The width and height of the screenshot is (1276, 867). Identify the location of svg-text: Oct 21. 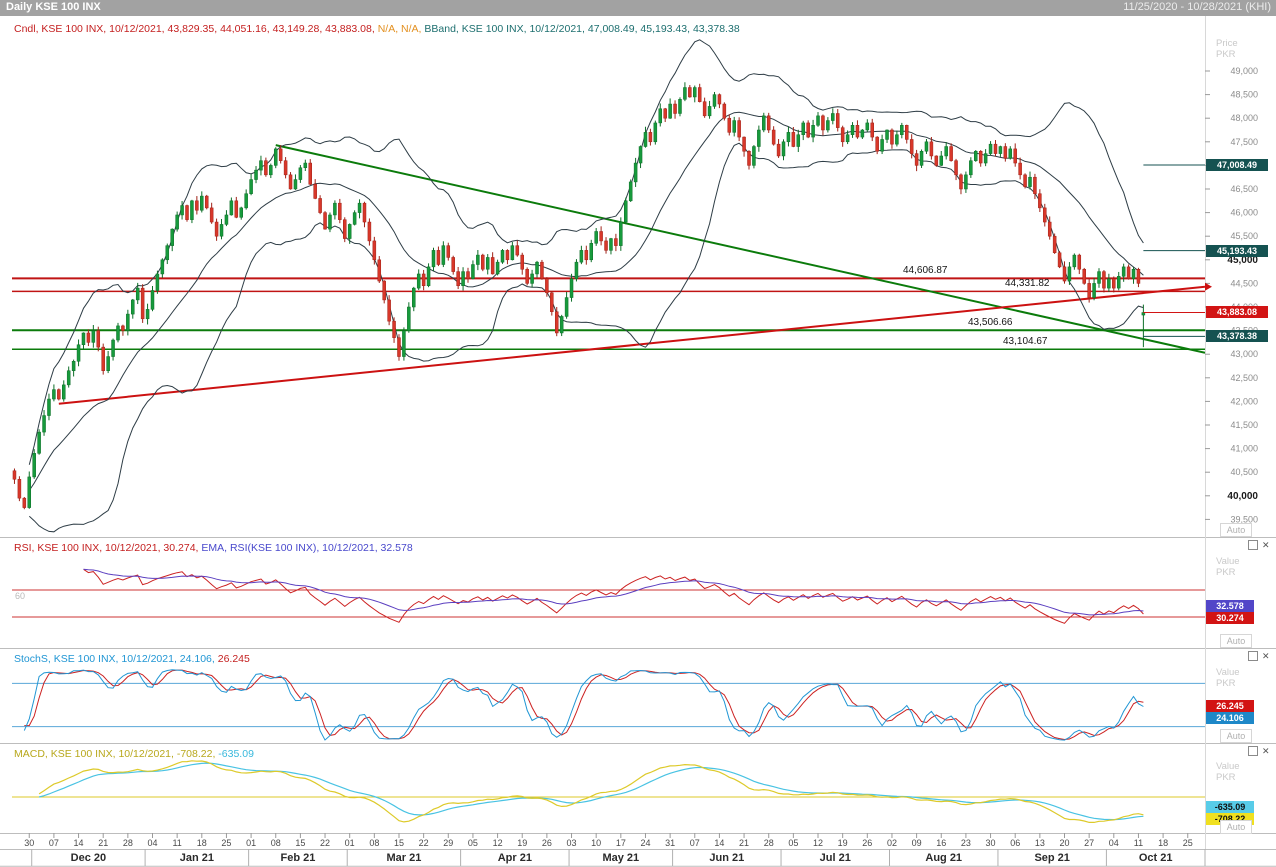
(1156, 858).